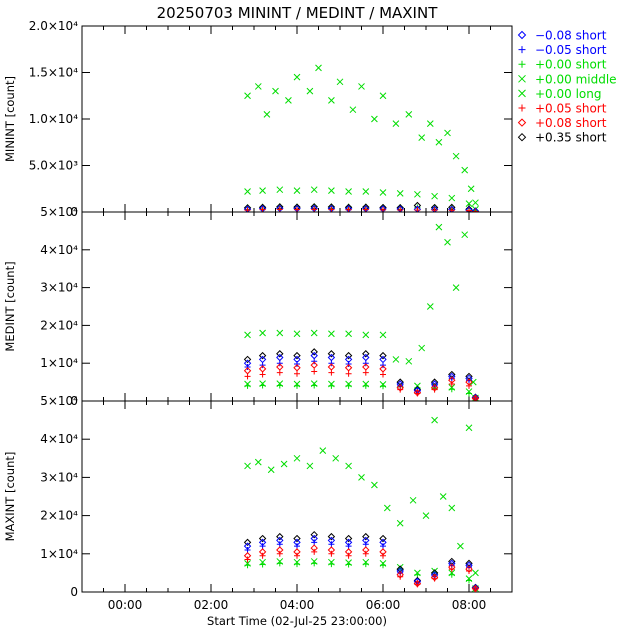 This screenshot has width=640, height=640. I want to click on legend-label: −0.08 short, so click(571, 36).